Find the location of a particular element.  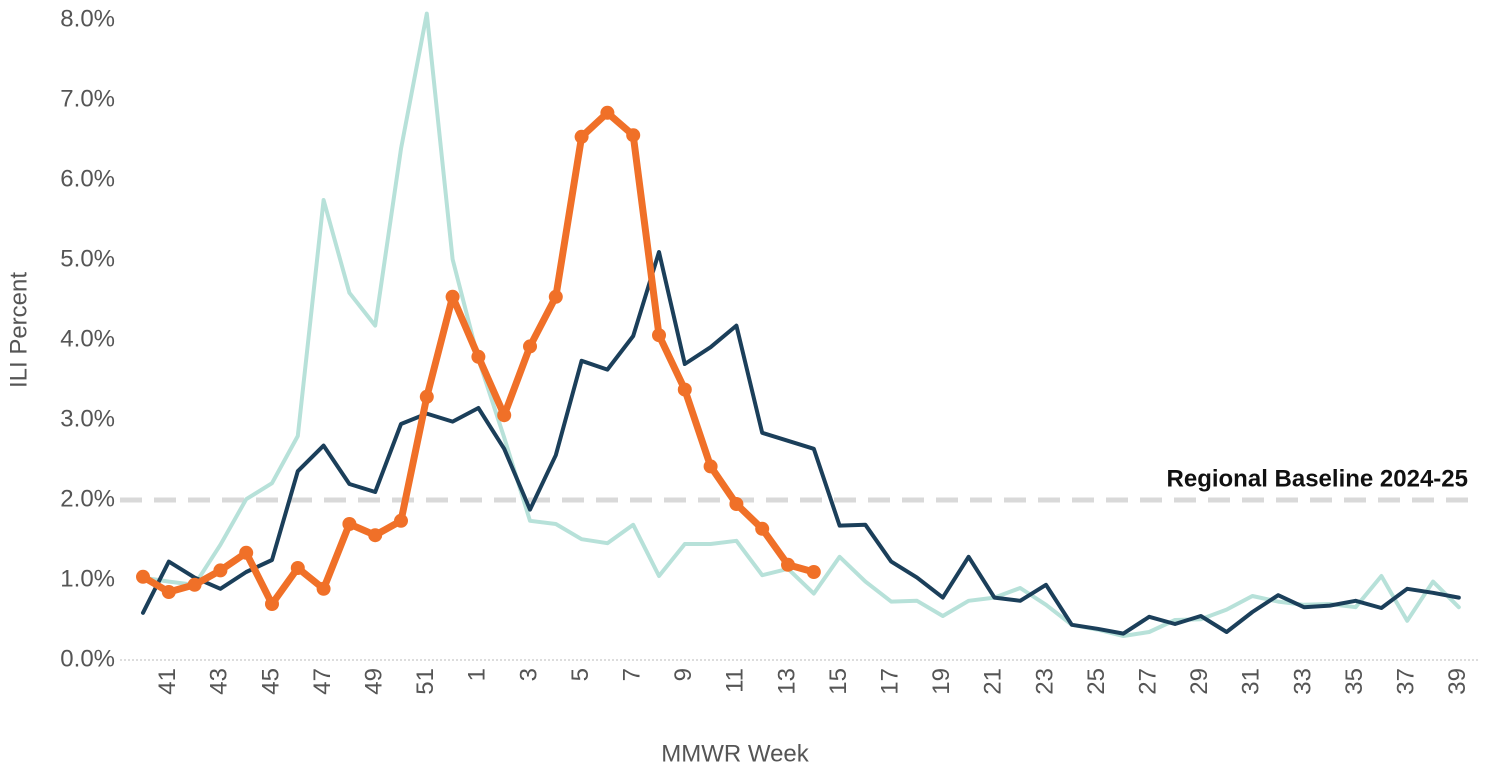

x-tick-label: 31 is located at coordinates (1251, 681).